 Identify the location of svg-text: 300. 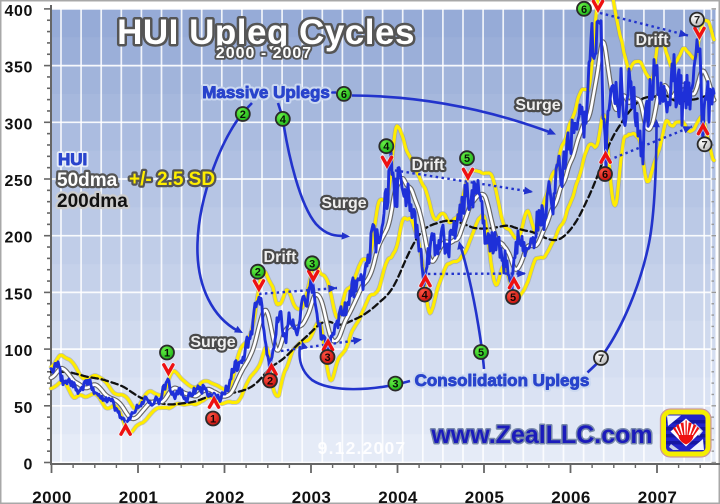
(19, 124).